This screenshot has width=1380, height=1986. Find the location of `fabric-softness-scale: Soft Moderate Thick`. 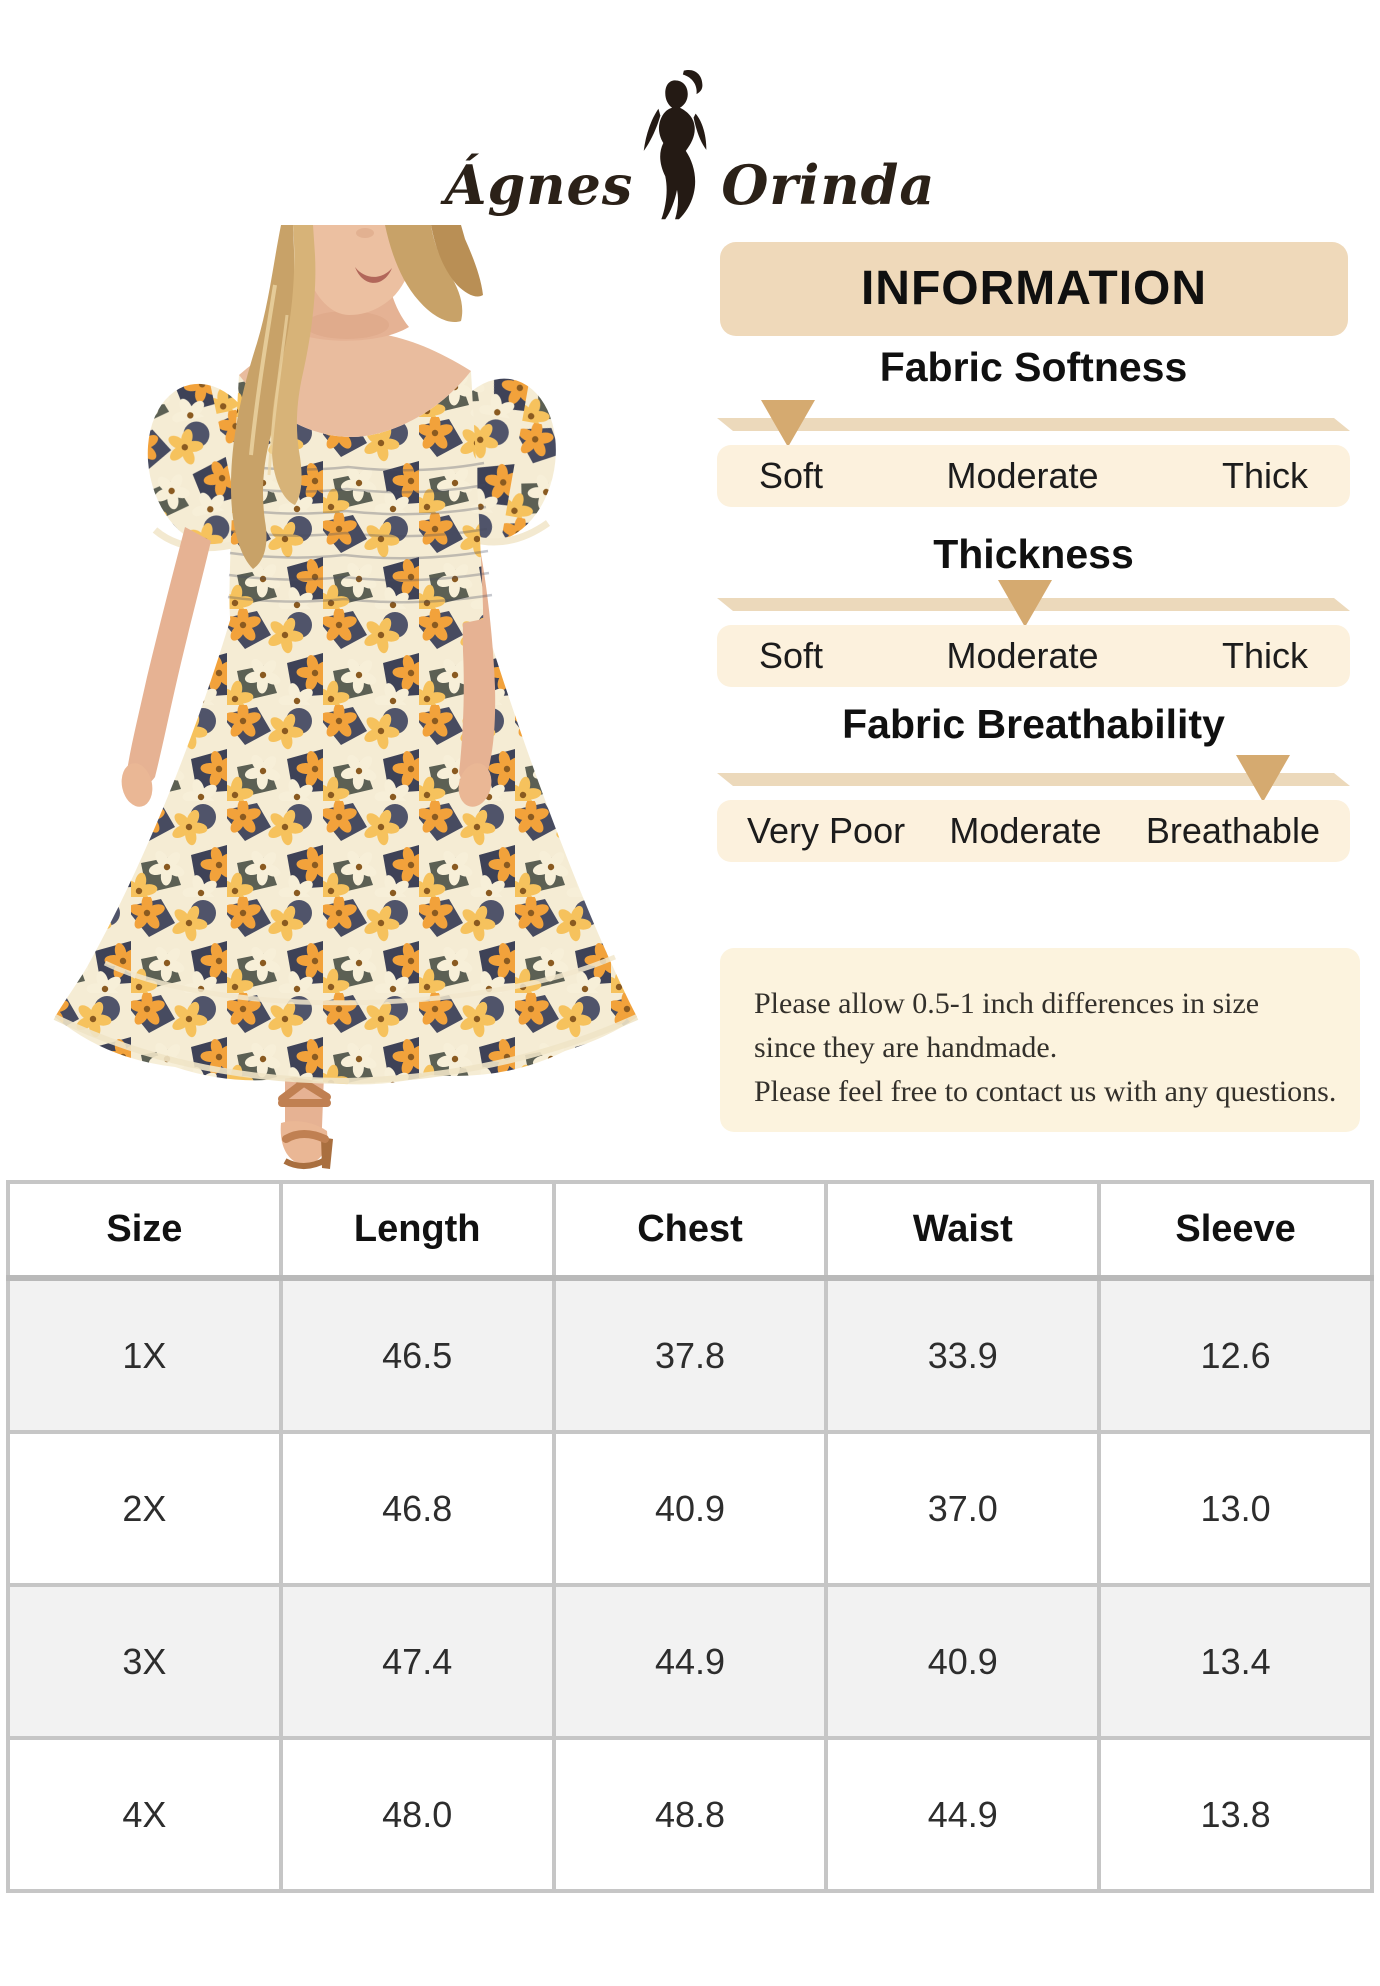

fabric-softness-scale: Soft Moderate Thick is located at coordinates (1033, 454).